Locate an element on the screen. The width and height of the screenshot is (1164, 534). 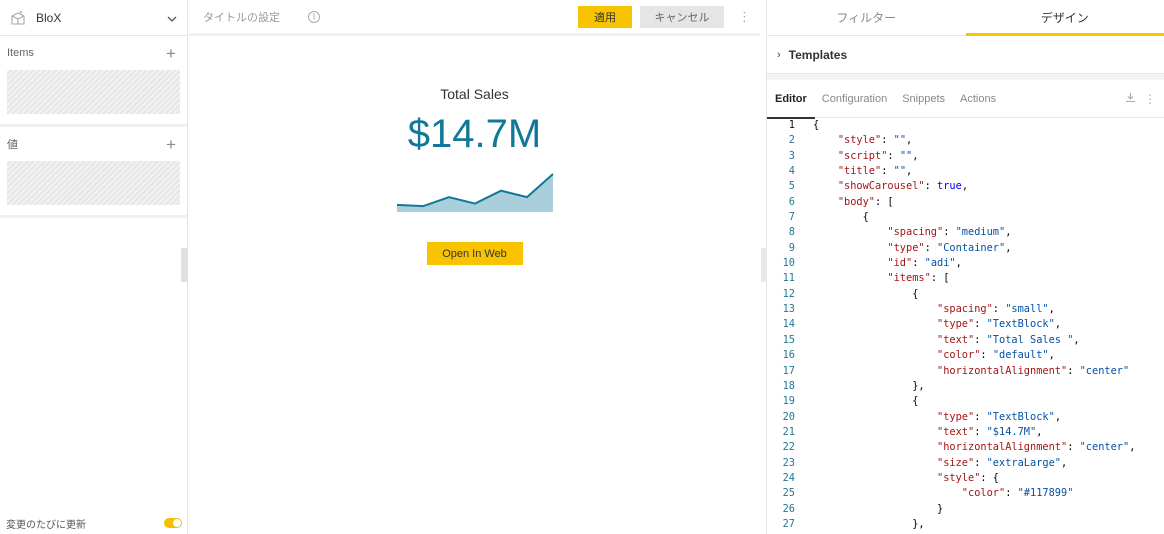
code-text: "style": "", is located at coordinates (875, 140).